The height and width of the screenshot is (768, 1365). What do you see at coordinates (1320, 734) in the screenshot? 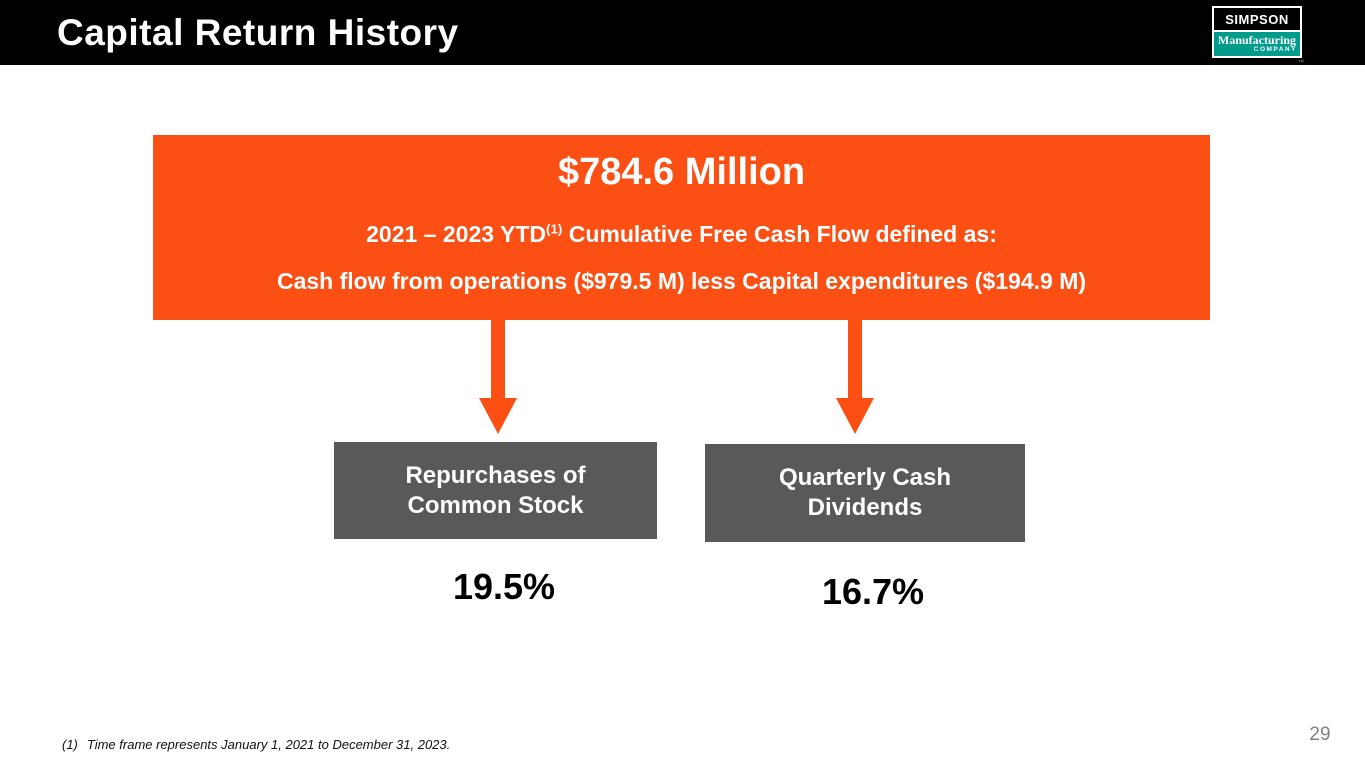
I see `page-number: 29` at bounding box center [1320, 734].